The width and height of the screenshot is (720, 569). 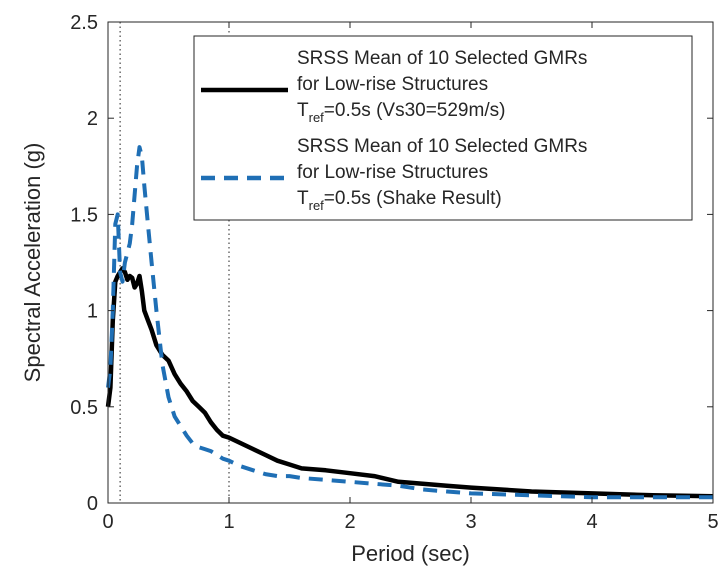 What do you see at coordinates (591, 522) in the screenshot?
I see `x-tick-label: 4` at bounding box center [591, 522].